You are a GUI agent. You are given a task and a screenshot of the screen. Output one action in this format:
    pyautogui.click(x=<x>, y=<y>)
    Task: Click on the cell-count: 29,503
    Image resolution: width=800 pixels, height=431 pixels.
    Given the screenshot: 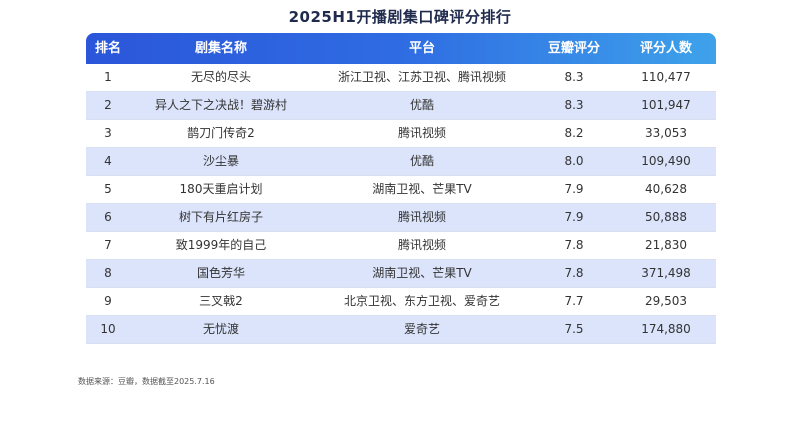 What is the action you would take?
    pyautogui.click(x=666, y=301)
    